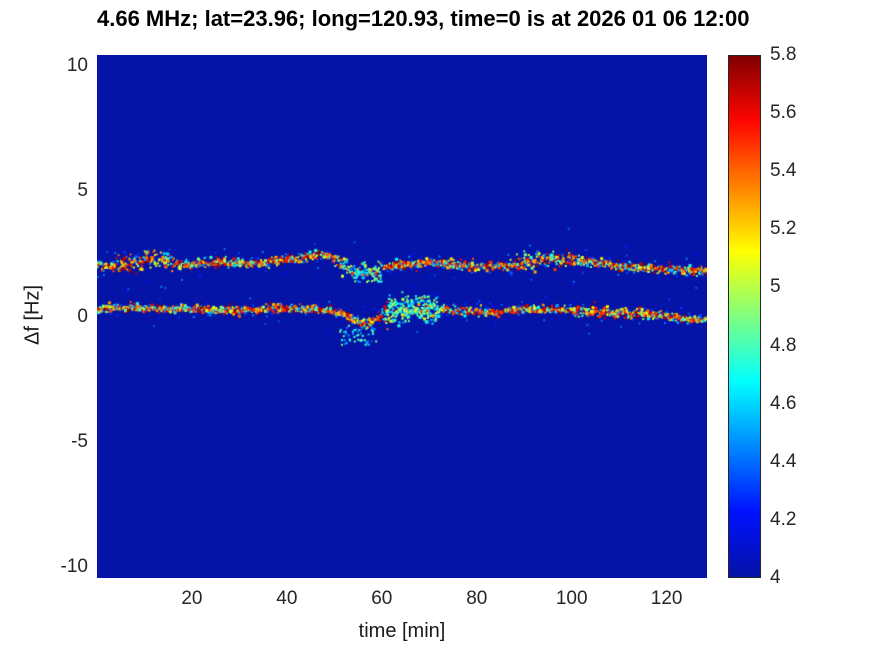 The image size is (875, 656). What do you see at coordinates (32, 315) in the screenshot?
I see `y-axis-label: Δf [Hz]` at bounding box center [32, 315].